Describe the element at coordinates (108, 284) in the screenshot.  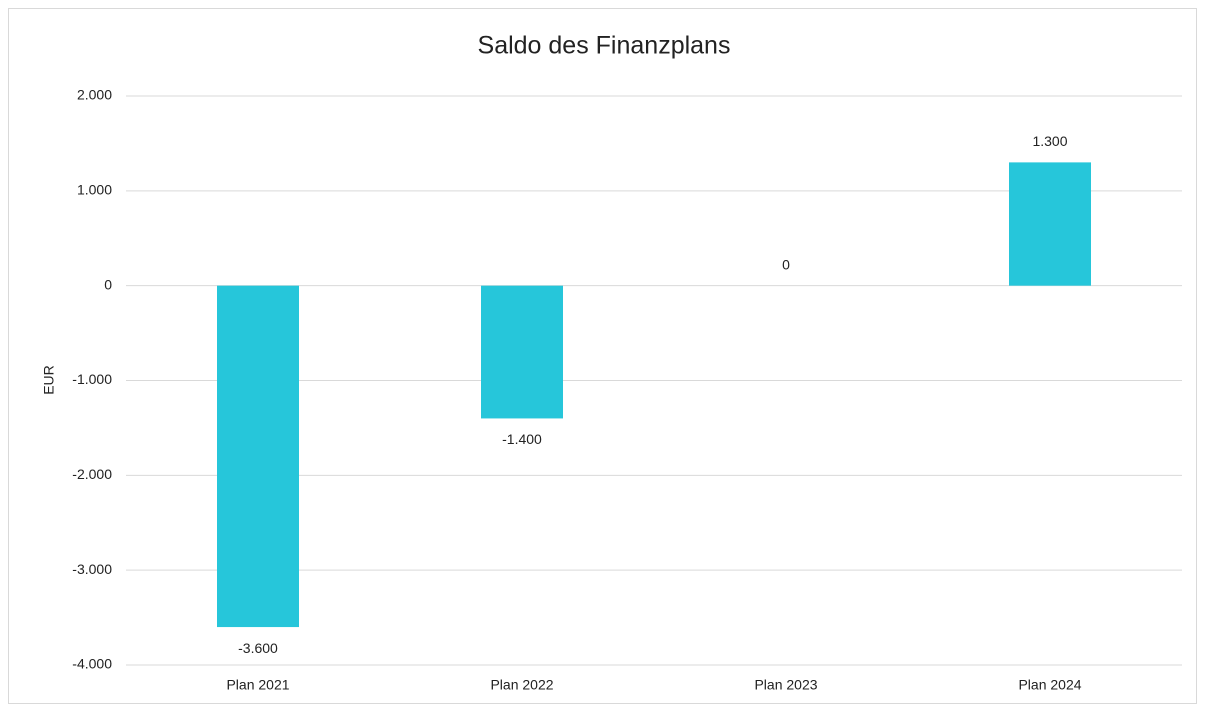
I see `y-tick-label: 0` at that location.